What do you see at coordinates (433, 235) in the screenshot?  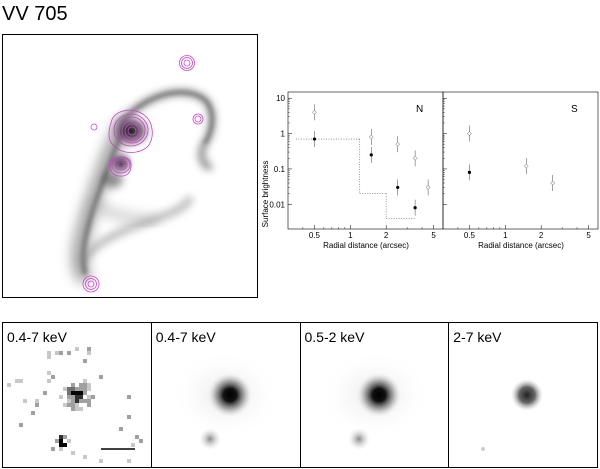 I see `x-tick-label: 5` at bounding box center [433, 235].